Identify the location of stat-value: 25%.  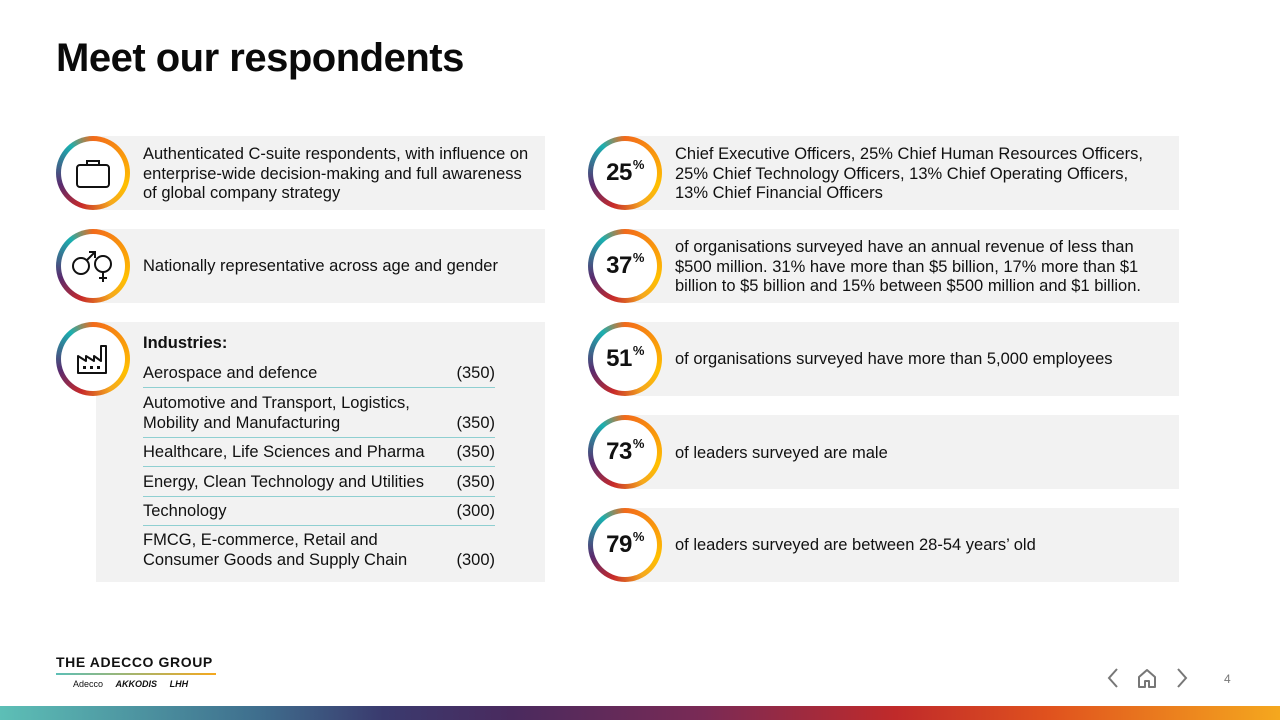
(625, 171).